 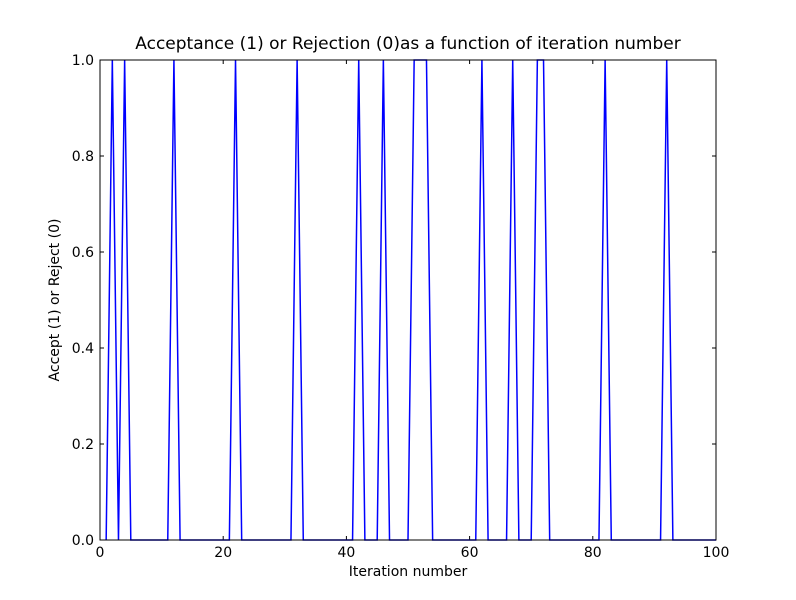 I want to click on x-tick-label: 0, so click(x=100, y=553).